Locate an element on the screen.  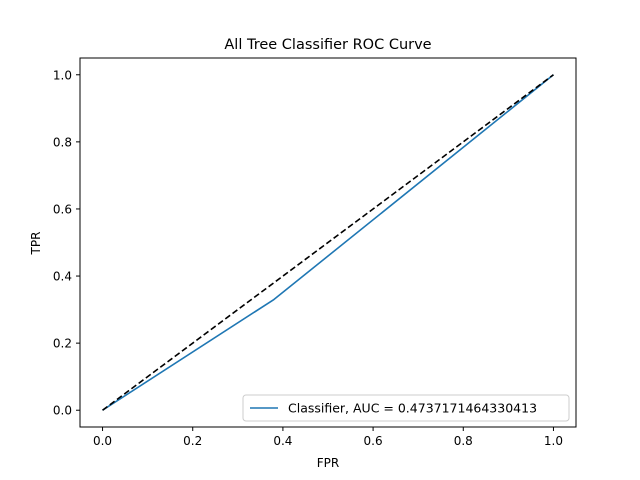
x-tick-label: 0.2 is located at coordinates (192, 441).